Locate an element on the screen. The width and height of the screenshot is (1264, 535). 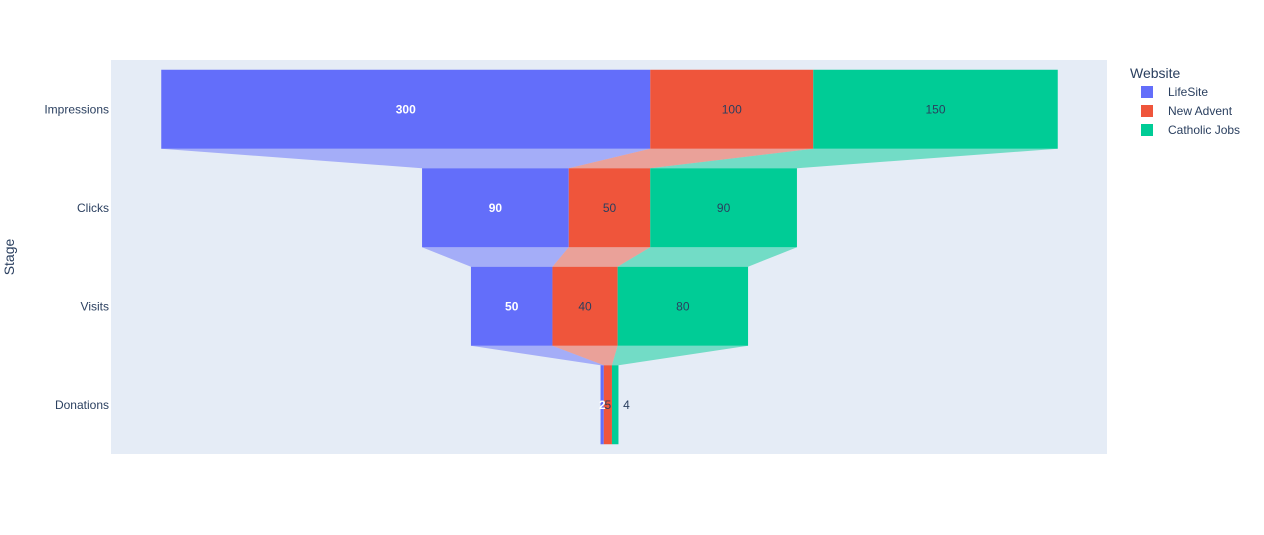
bar-label-catholic-jobs-visits: 80 is located at coordinates (683, 306).